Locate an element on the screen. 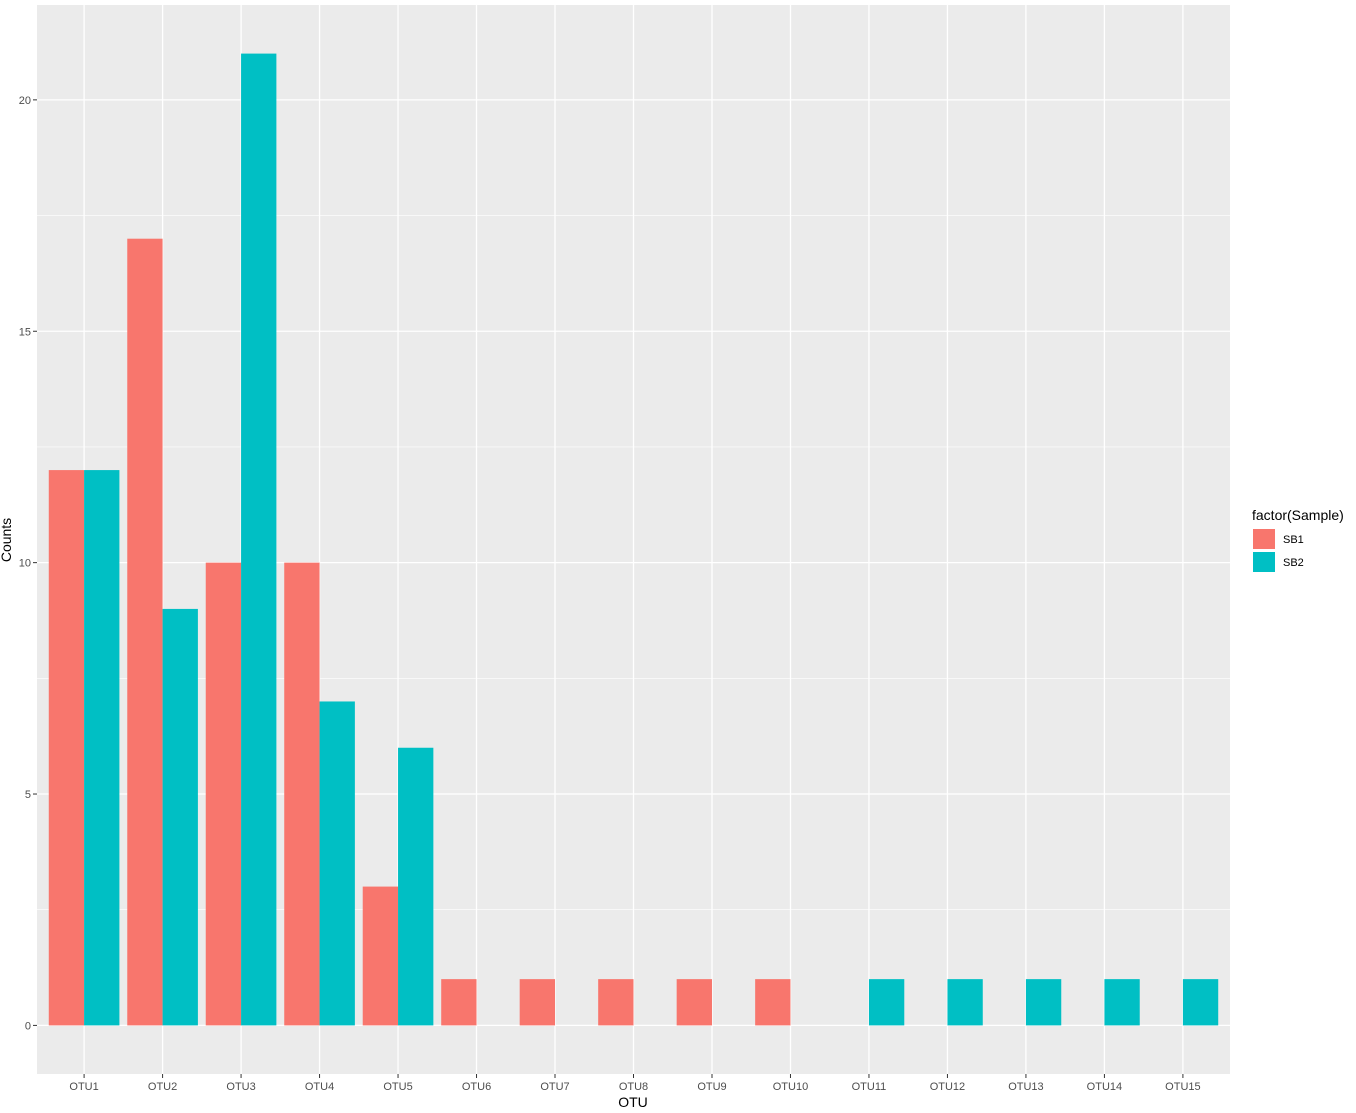 The height and width of the screenshot is (1113, 1356). x-tick-label: OTU6 is located at coordinates (476, 1087).